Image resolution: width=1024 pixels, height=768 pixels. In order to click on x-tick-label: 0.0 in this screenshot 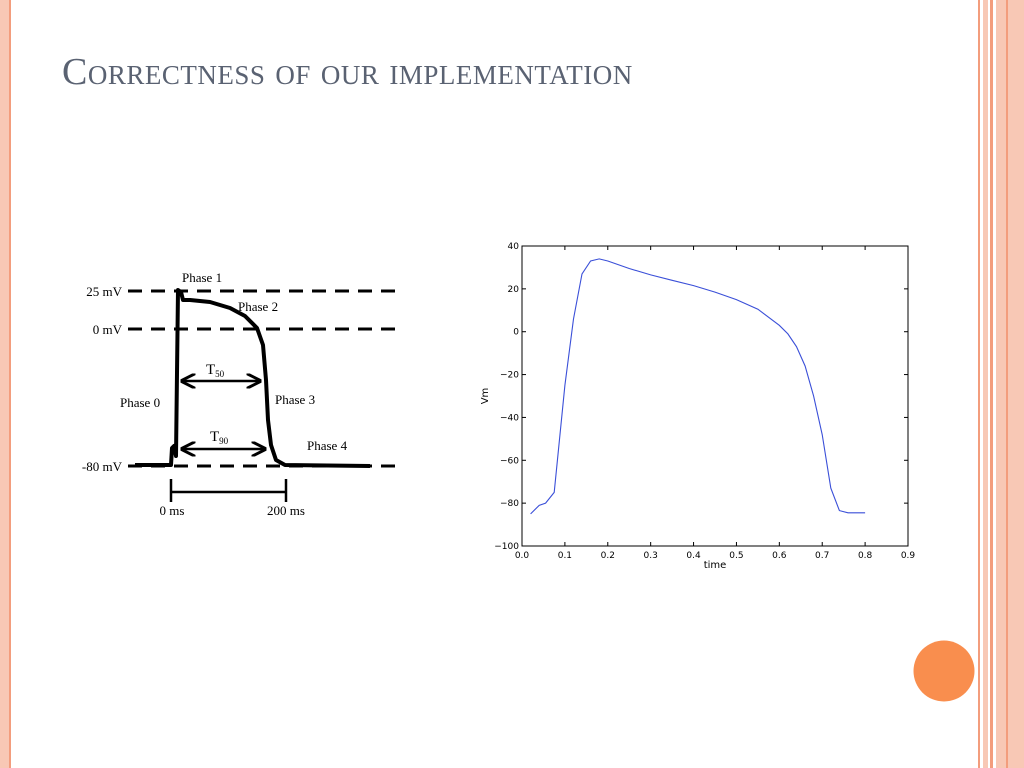, I will do `click(522, 556)`.